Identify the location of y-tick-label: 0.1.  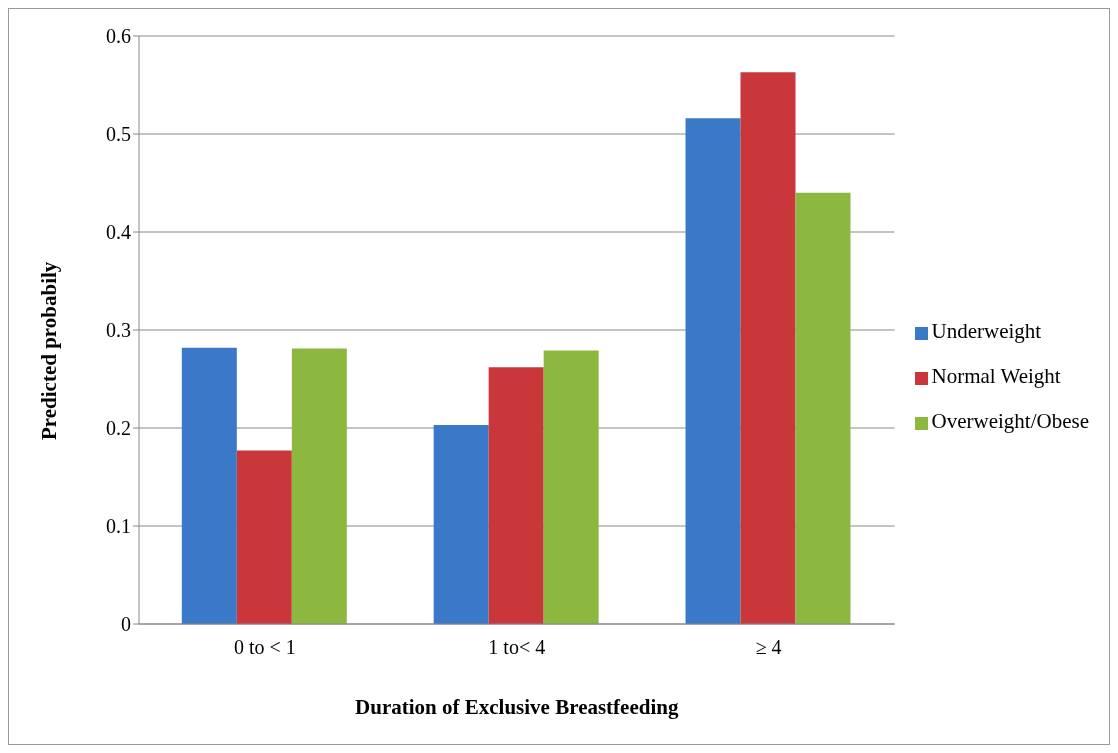
(118, 526).